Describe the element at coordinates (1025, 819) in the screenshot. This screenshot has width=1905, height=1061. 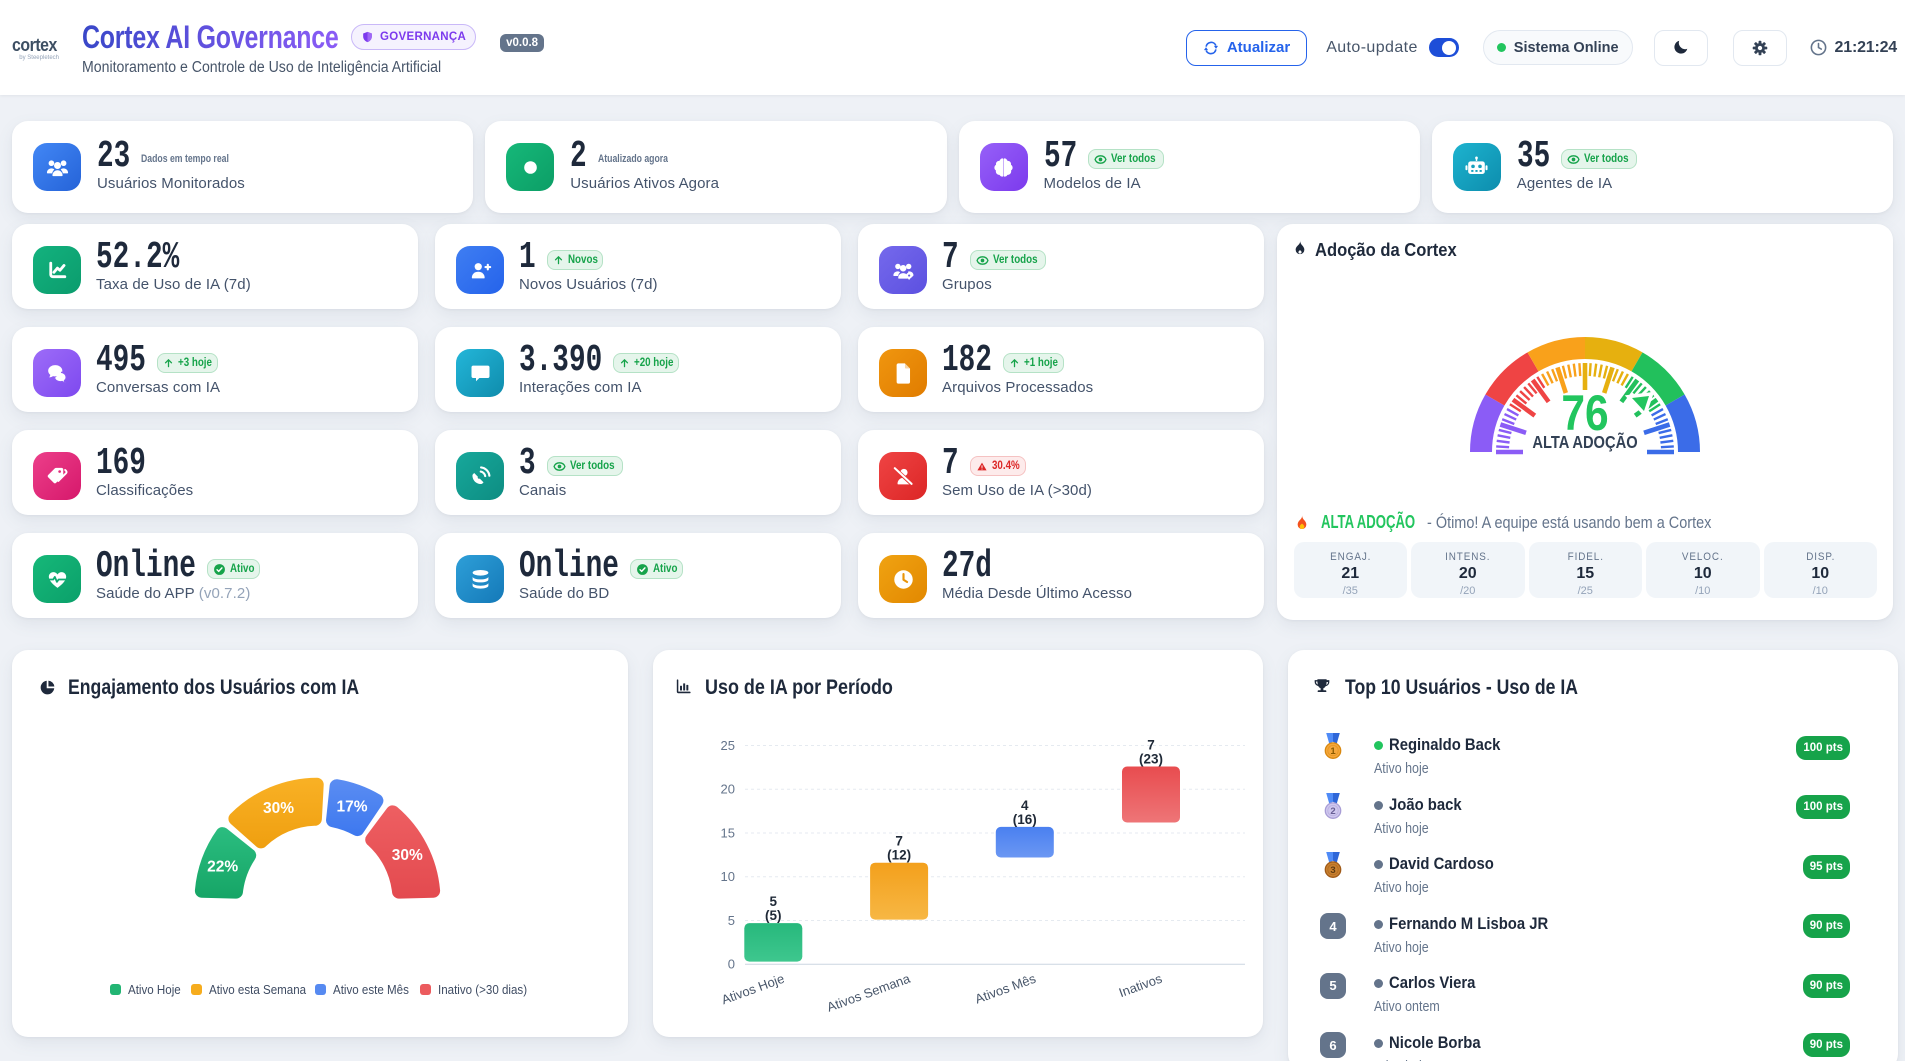
I see `svg-text: (16)` at that location.